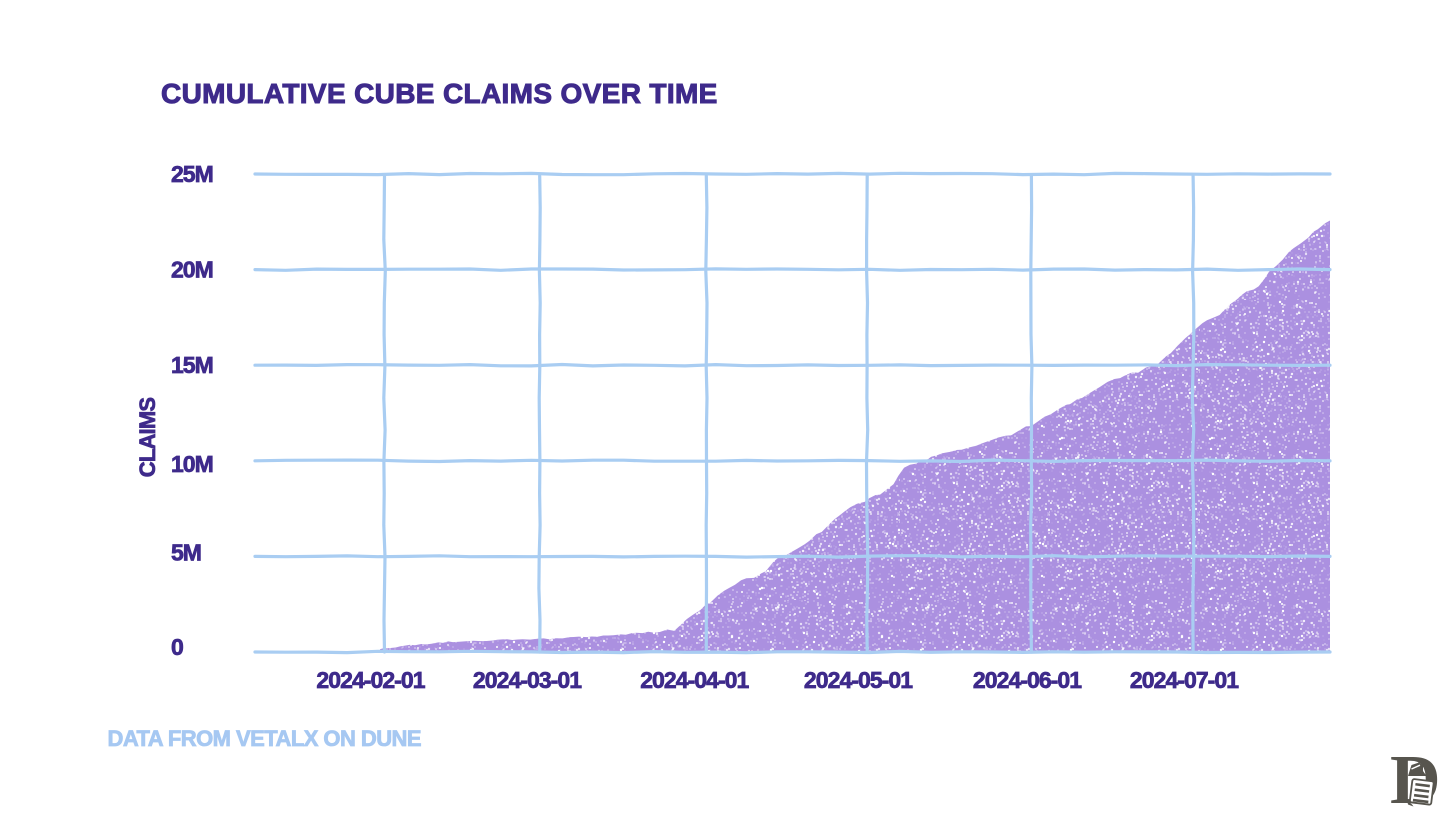  I want to click on svg-text: CLAIMS, so click(147, 438).